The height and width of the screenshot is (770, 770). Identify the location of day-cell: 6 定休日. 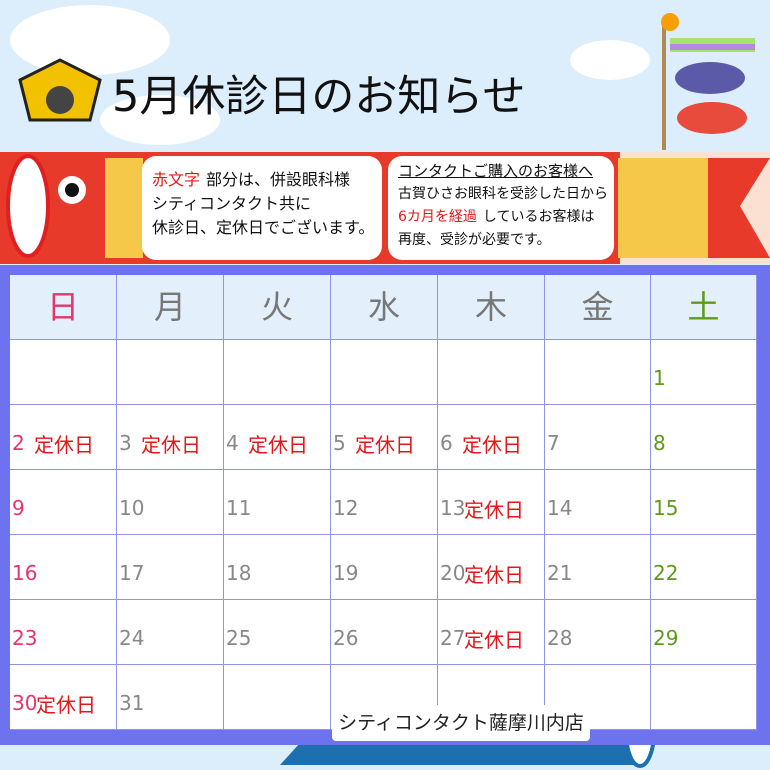
(491, 437).